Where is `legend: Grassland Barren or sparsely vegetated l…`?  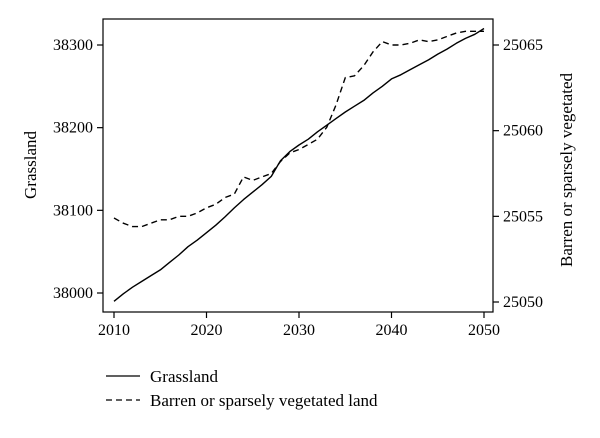
legend: Grassland Barren or sparsely vegetated l… is located at coordinates (242, 388).